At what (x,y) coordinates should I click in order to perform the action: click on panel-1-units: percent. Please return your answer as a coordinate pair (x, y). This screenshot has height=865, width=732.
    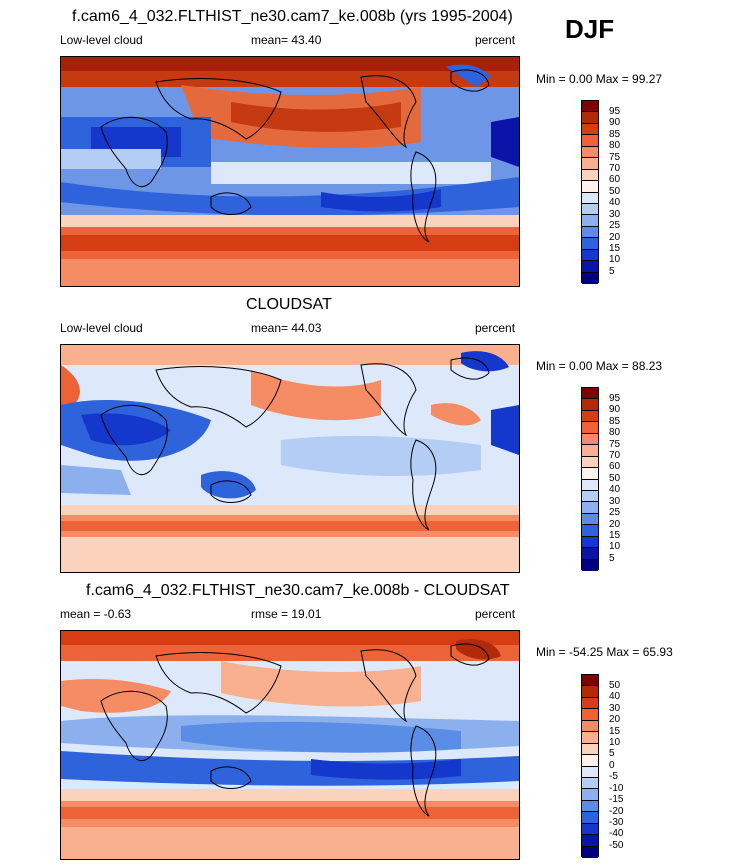
    Looking at the image, I should click on (495, 40).